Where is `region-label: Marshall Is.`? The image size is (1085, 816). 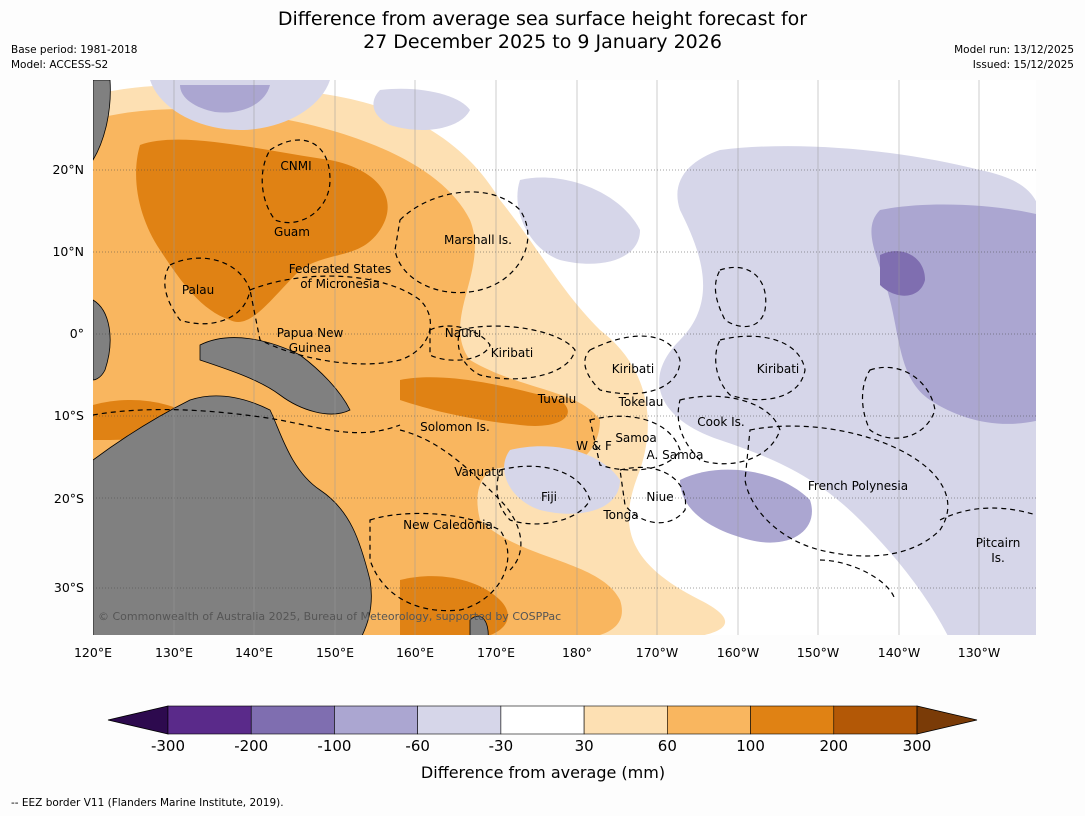
region-label: Marshall Is. is located at coordinates (478, 240).